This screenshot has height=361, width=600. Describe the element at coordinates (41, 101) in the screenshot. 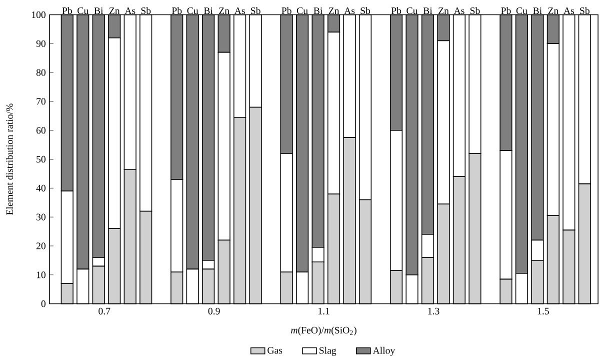

I see `y-tick-label: 70` at that location.